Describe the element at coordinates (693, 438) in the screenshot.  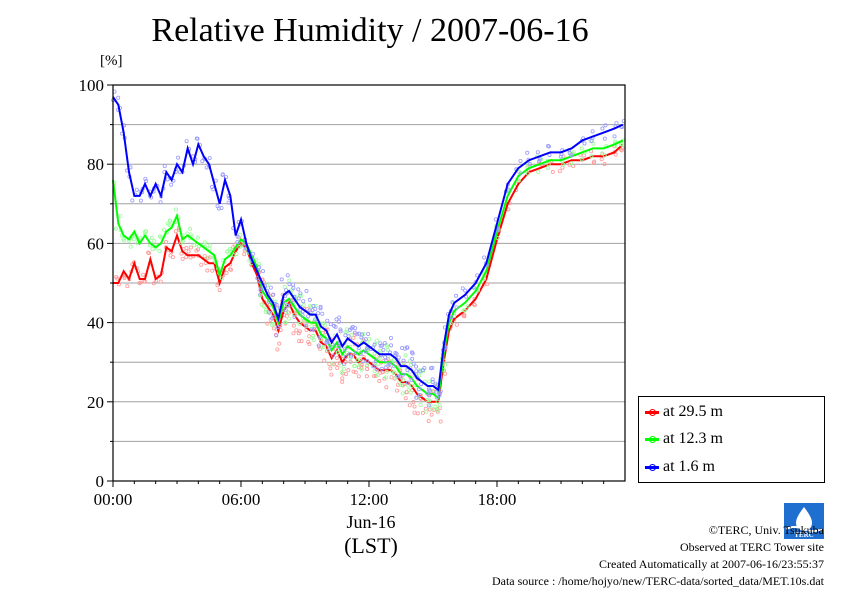
I see `legend-label: at 12.3 m` at that location.